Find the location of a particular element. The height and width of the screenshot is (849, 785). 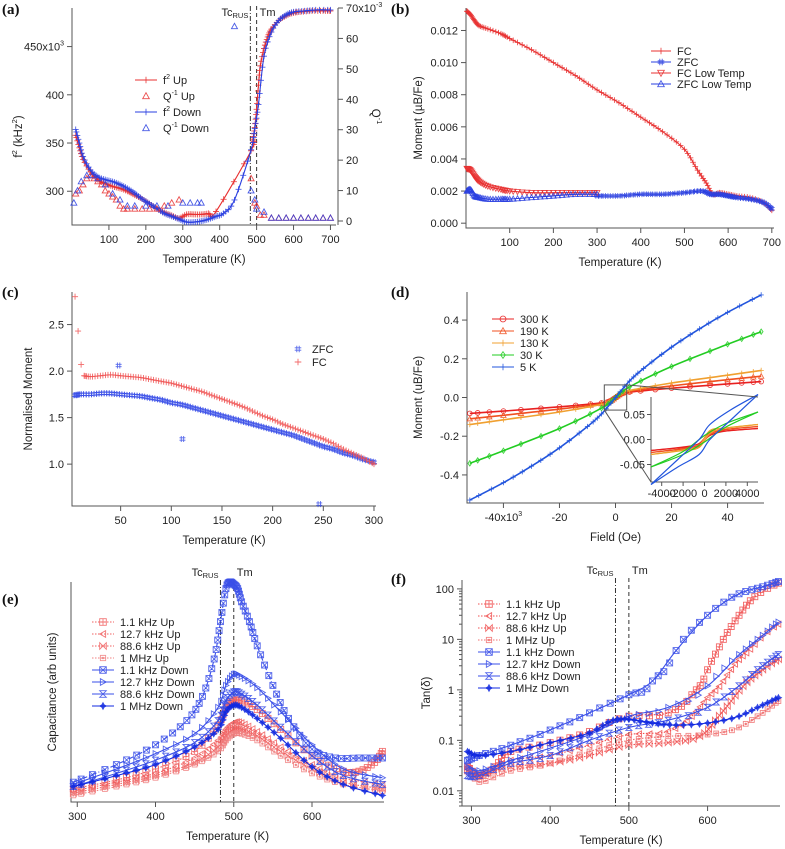

x-tick-label: 400 is located at coordinates (550, 821).